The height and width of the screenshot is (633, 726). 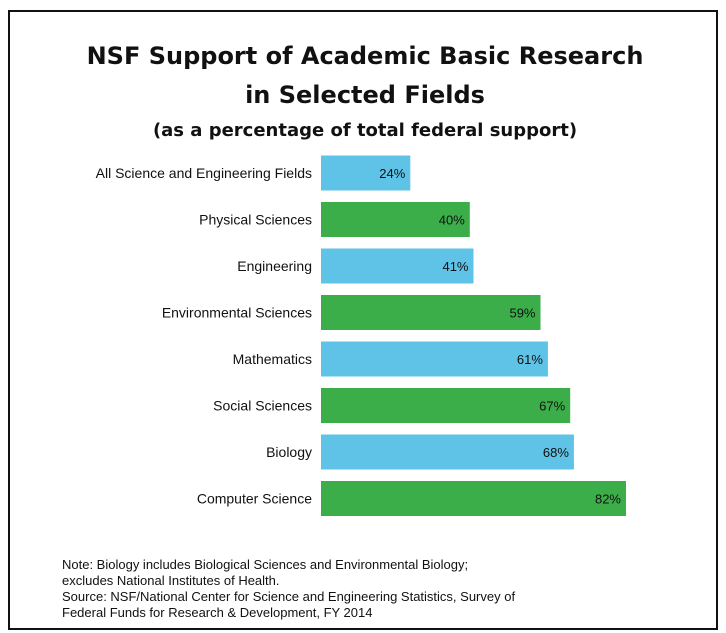 What do you see at coordinates (447, 452) in the screenshot?
I see `bar-biology` at bounding box center [447, 452].